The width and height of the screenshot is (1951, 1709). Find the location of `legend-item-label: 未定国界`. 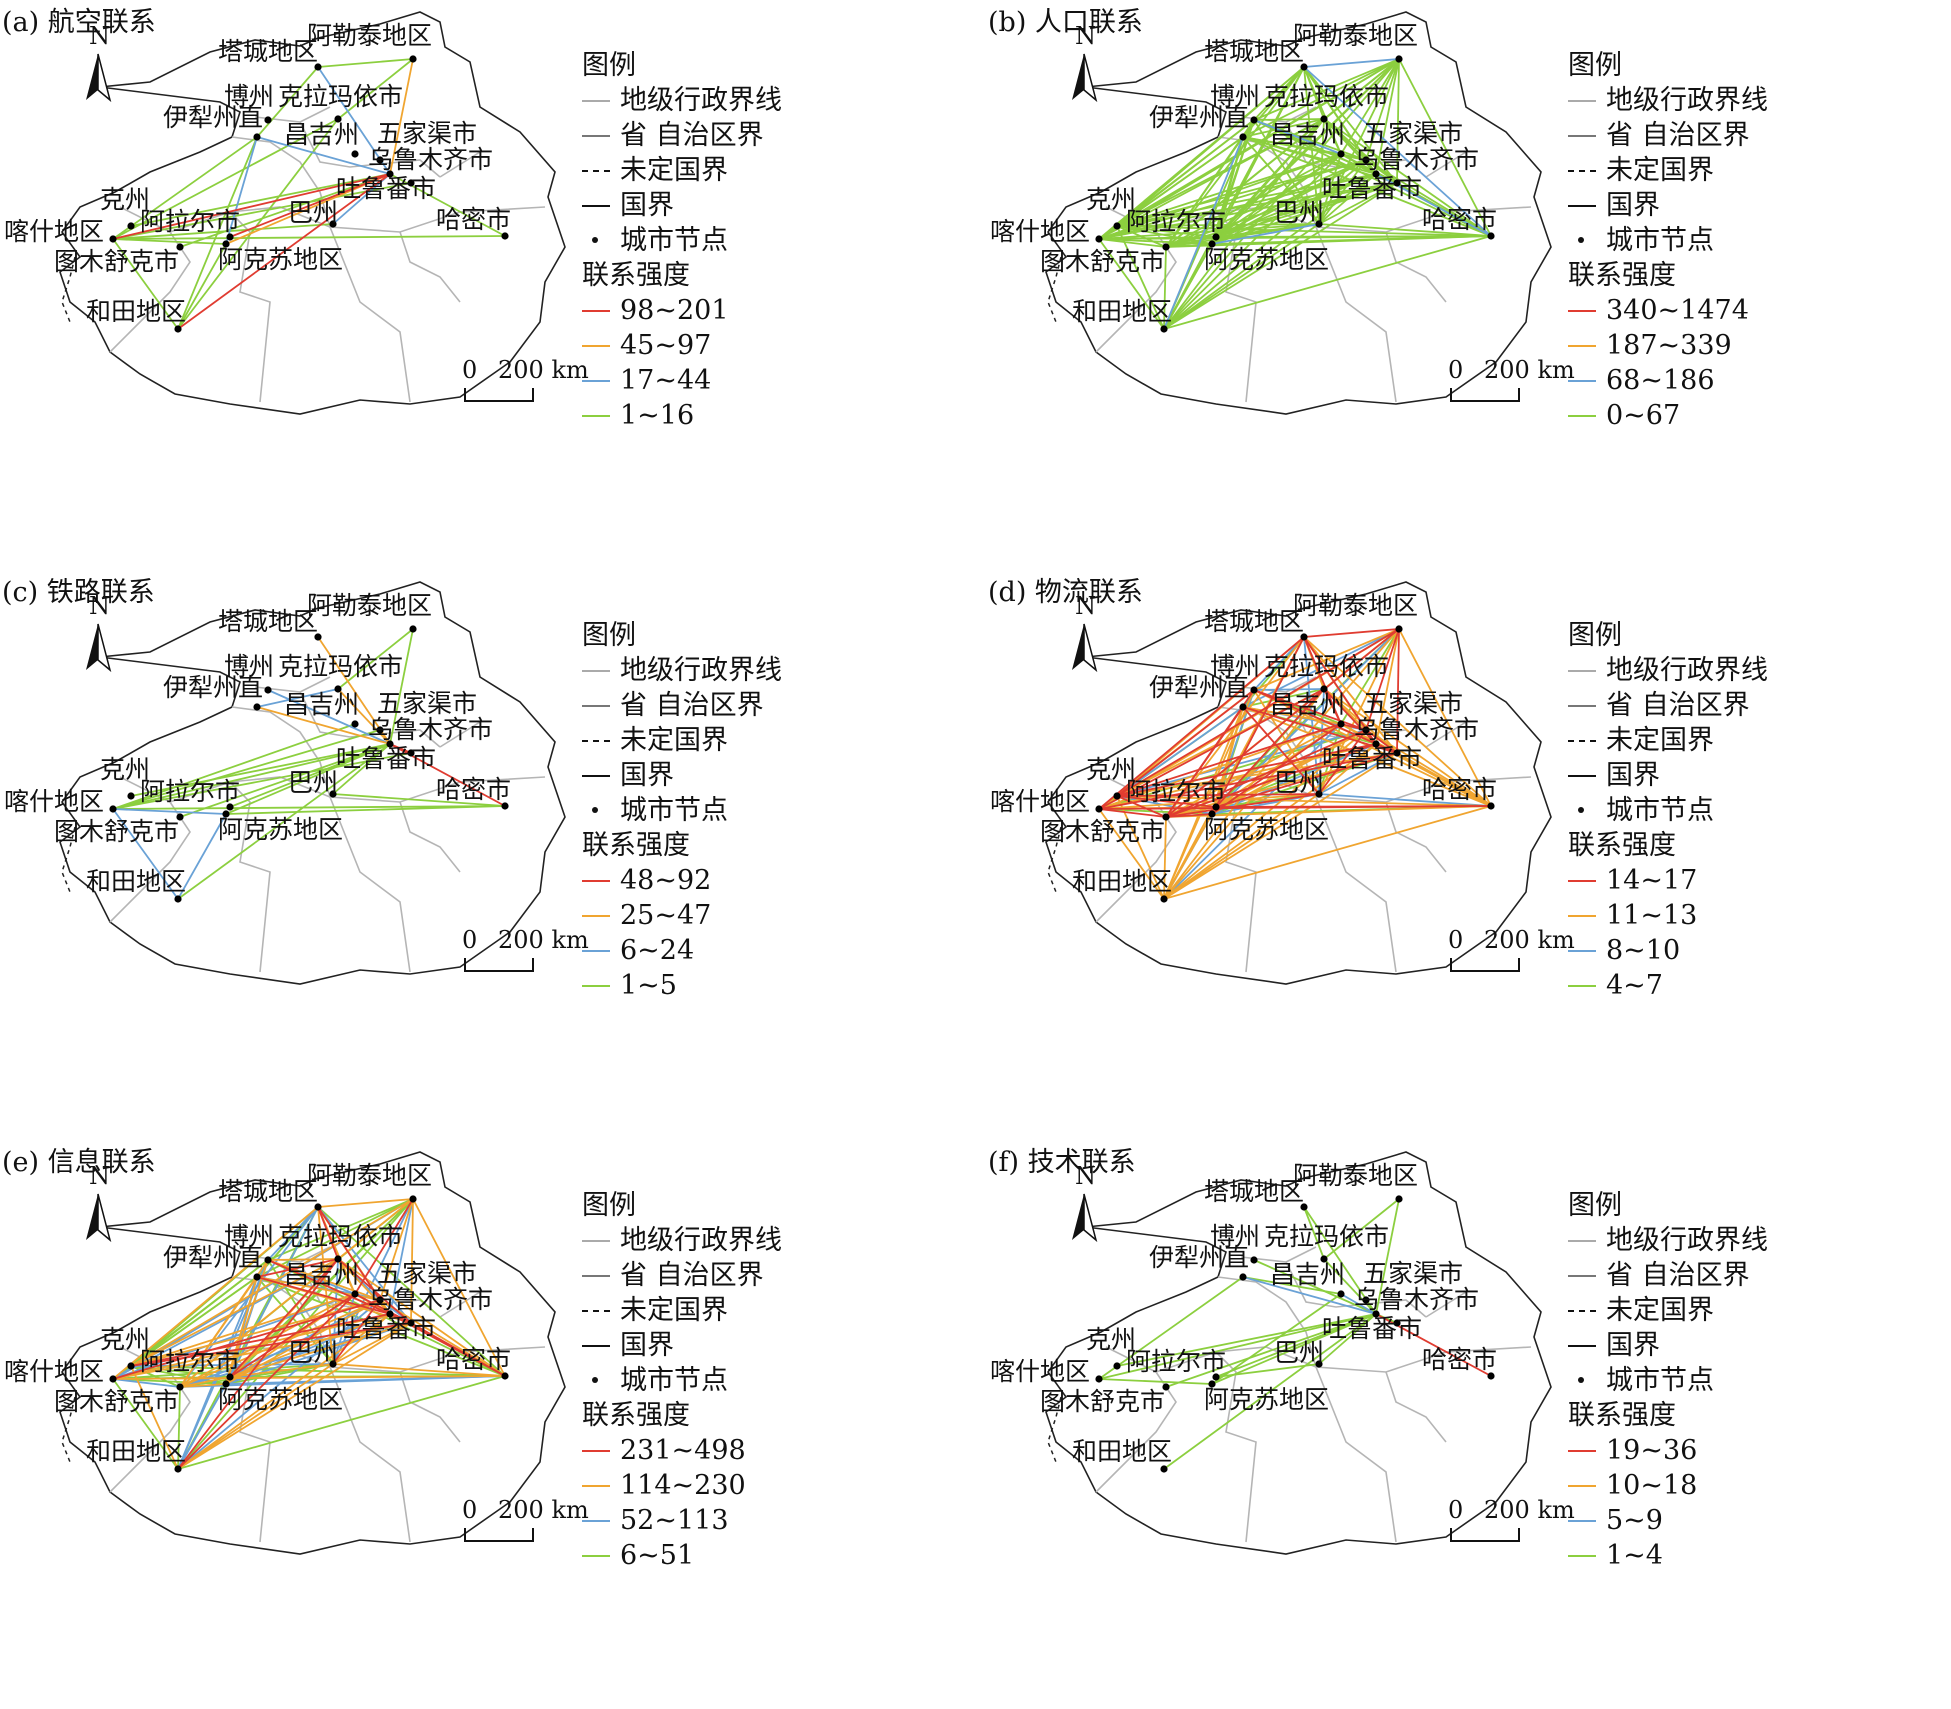

legend-item-label: 未定国界 is located at coordinates (674, 740).